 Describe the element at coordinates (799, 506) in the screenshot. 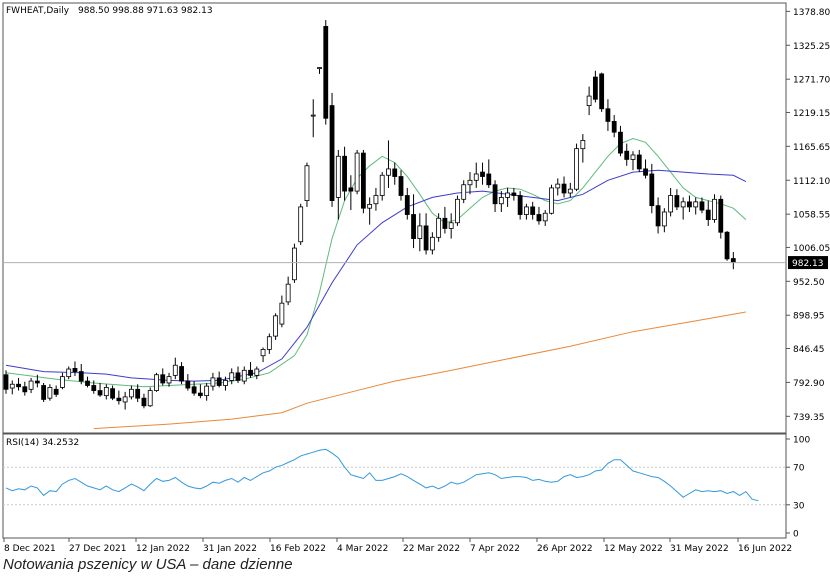

I see `rsi-tick-label: 30` at that location.